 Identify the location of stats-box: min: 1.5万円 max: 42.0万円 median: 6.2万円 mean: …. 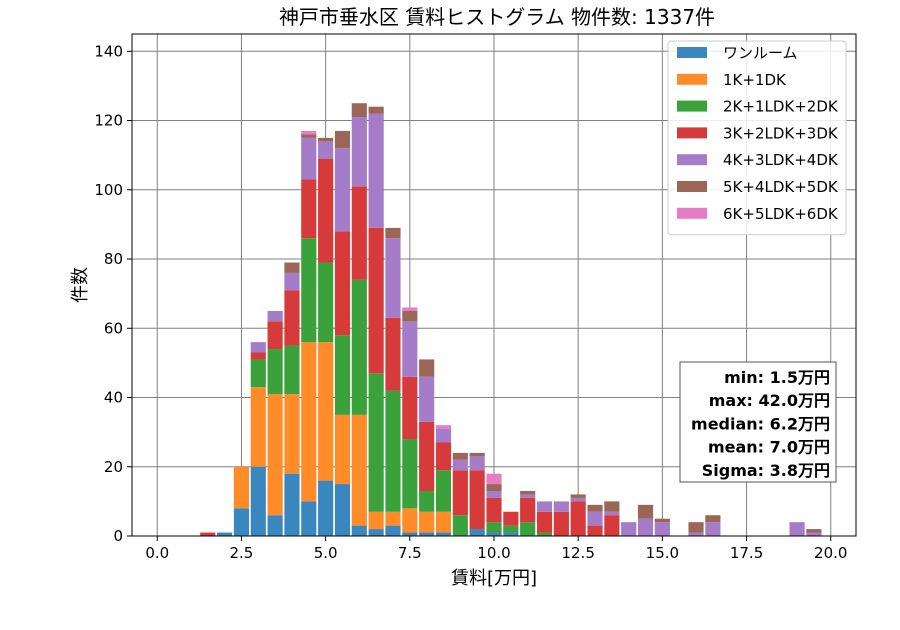
(758, 422).